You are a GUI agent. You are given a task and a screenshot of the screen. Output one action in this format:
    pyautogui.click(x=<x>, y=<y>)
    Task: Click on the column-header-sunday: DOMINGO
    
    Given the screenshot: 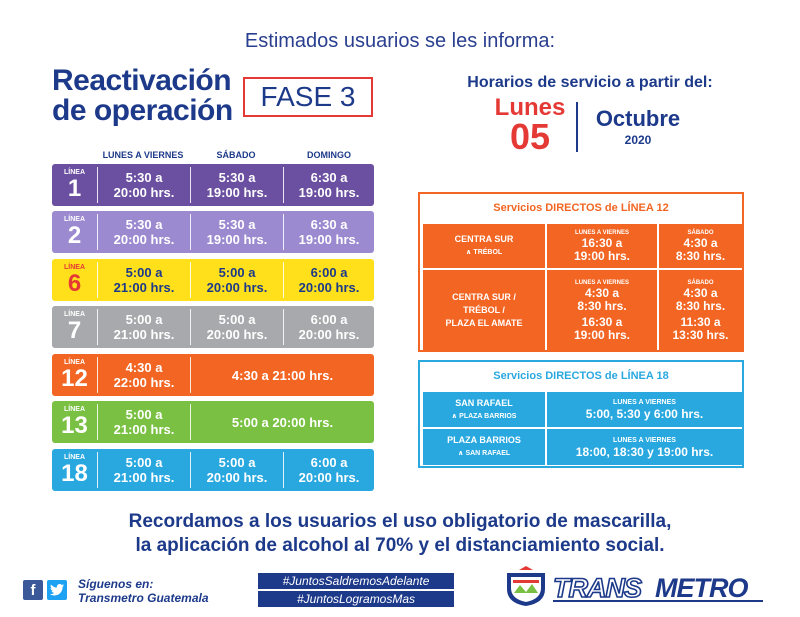 What is the action you would take?
    pyautogui.click(x=329, y=155)
    